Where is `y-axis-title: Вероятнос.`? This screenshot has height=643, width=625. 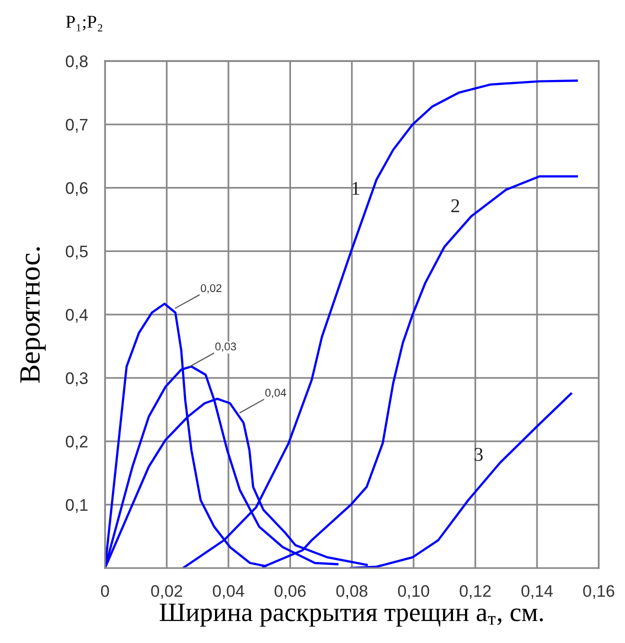 y-axis-title: Вероятнос. is located at coordinates (33, 315).